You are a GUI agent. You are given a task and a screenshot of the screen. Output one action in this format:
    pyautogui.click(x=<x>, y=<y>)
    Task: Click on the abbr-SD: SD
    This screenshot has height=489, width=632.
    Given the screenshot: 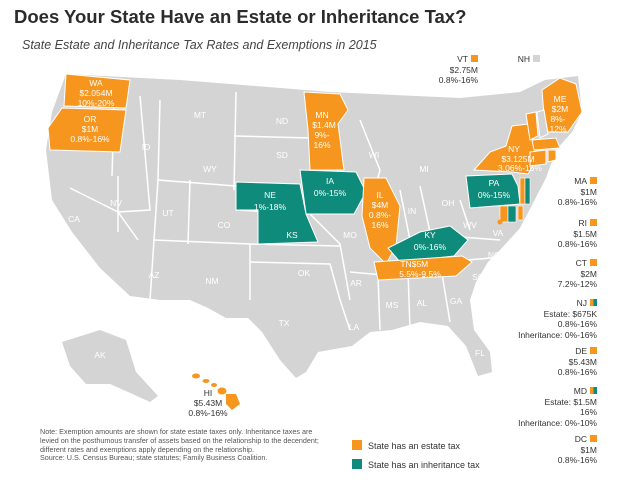 What is the action you would take?
    pyautogui.click(x=282, y=155)
    